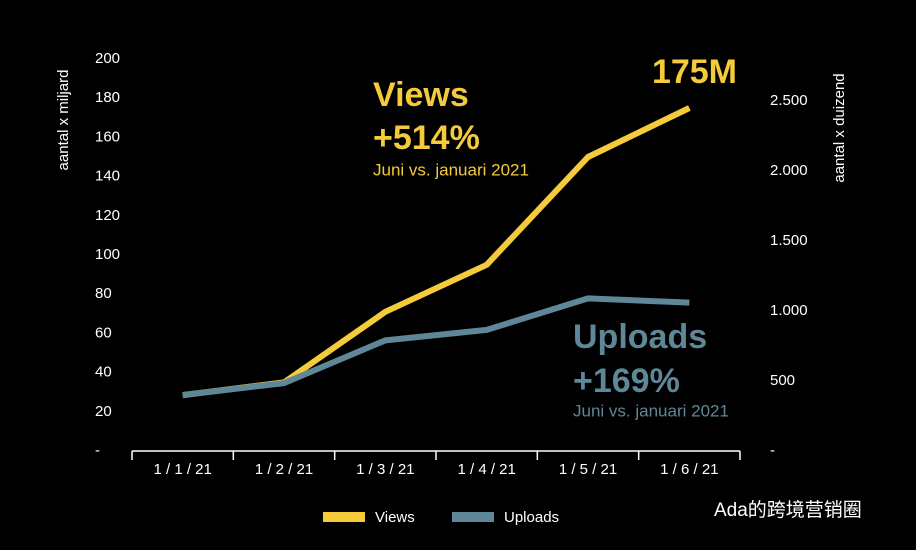 This screenshot has height=550, width=916. What do you see at coordinates (588, 469) in the screenshot?
I see `x-tick-label: 1 / 5 / 21` at bounding box center [588, 469].